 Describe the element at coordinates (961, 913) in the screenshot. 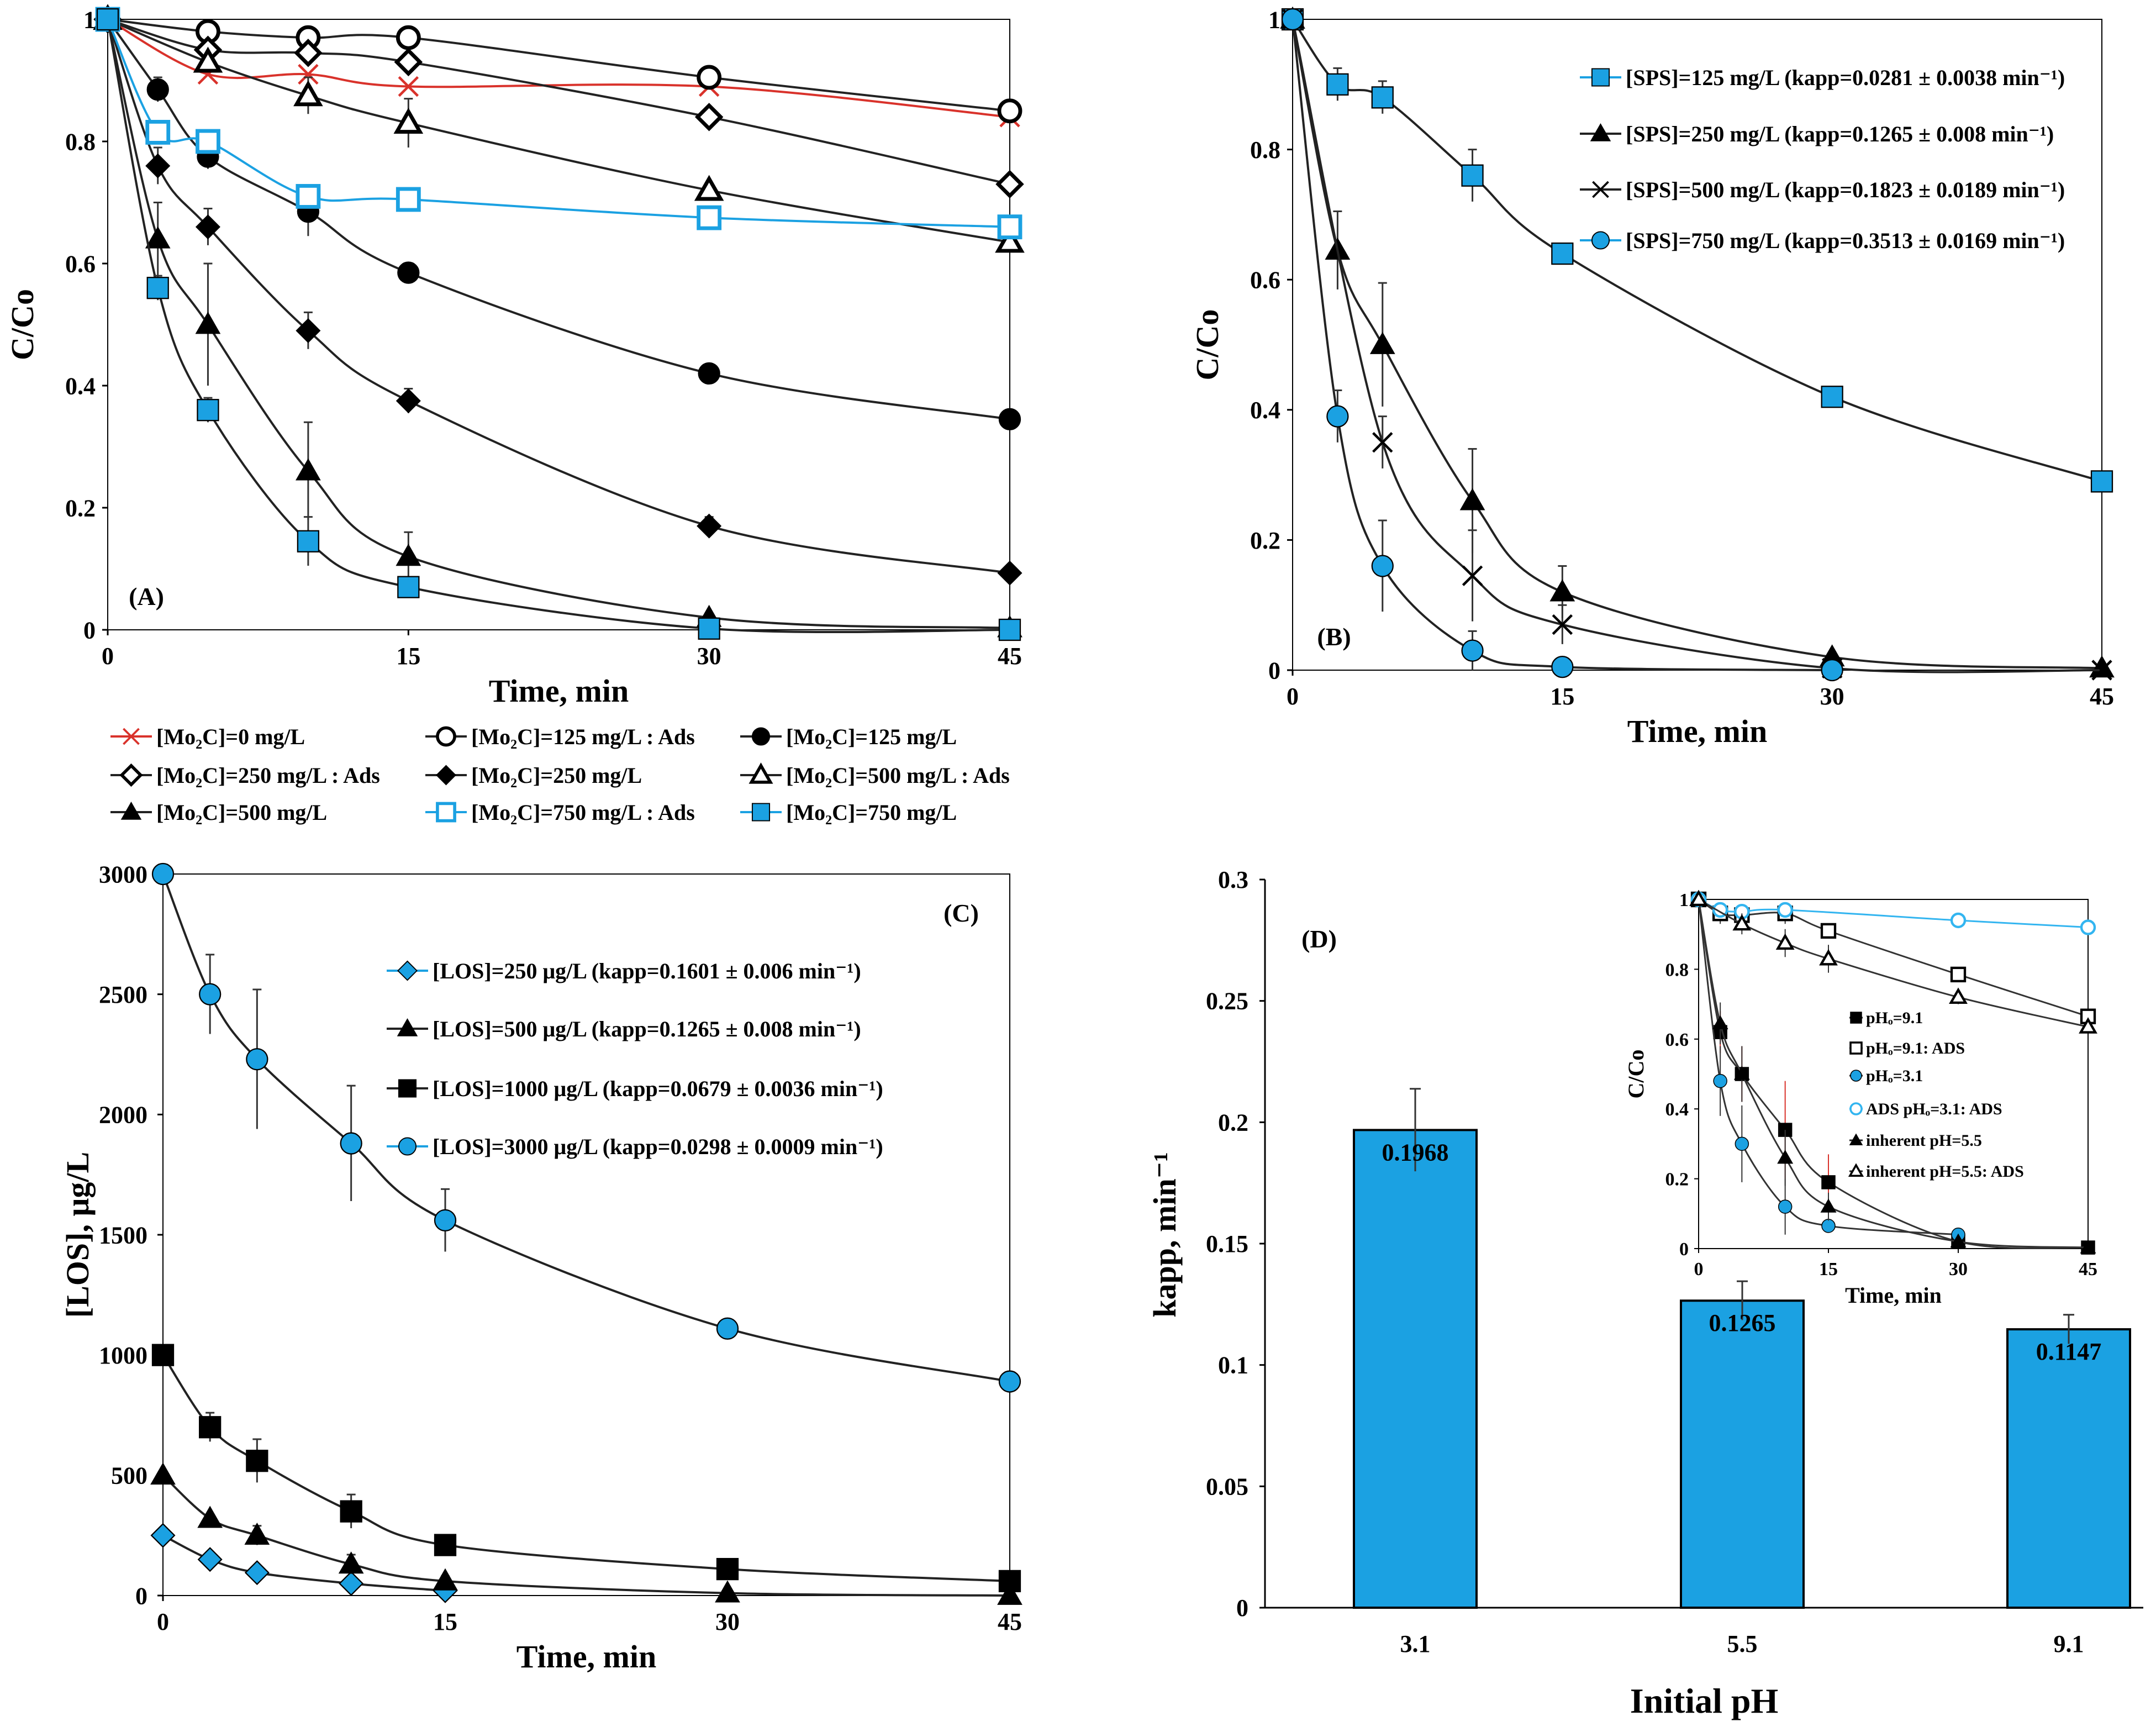

I see `panel-label: (C)` at that location.